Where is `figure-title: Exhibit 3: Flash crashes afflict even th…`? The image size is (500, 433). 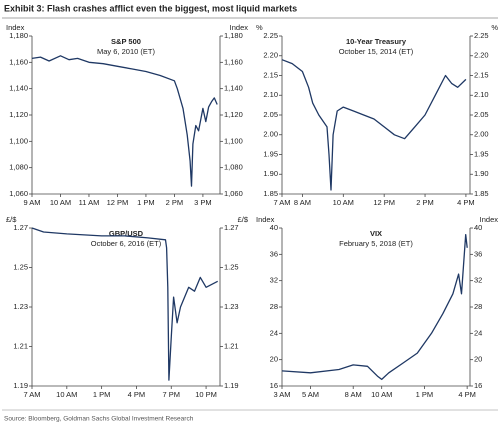
figure-title: Exhibit 3: Flash crashes afflict even th… is located at coordinates (150, 8).